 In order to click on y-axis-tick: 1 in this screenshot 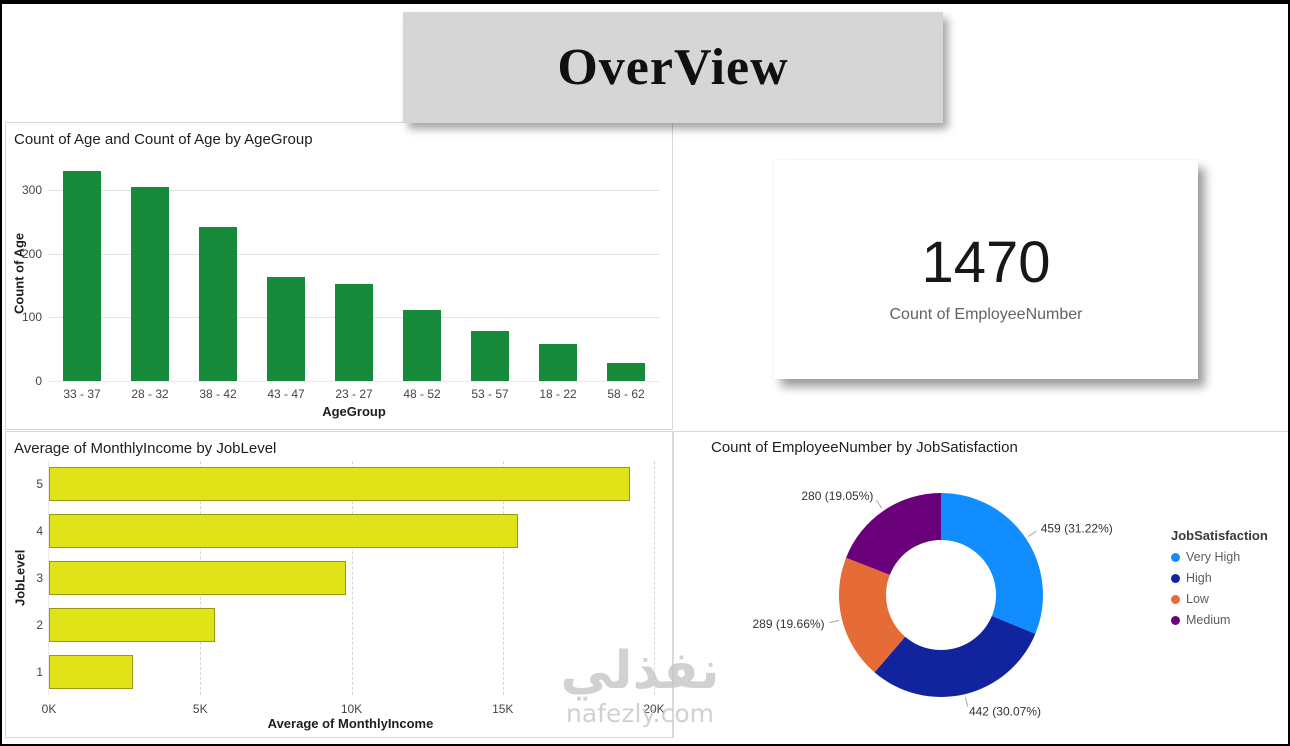, I will do `click(39, 671)`.